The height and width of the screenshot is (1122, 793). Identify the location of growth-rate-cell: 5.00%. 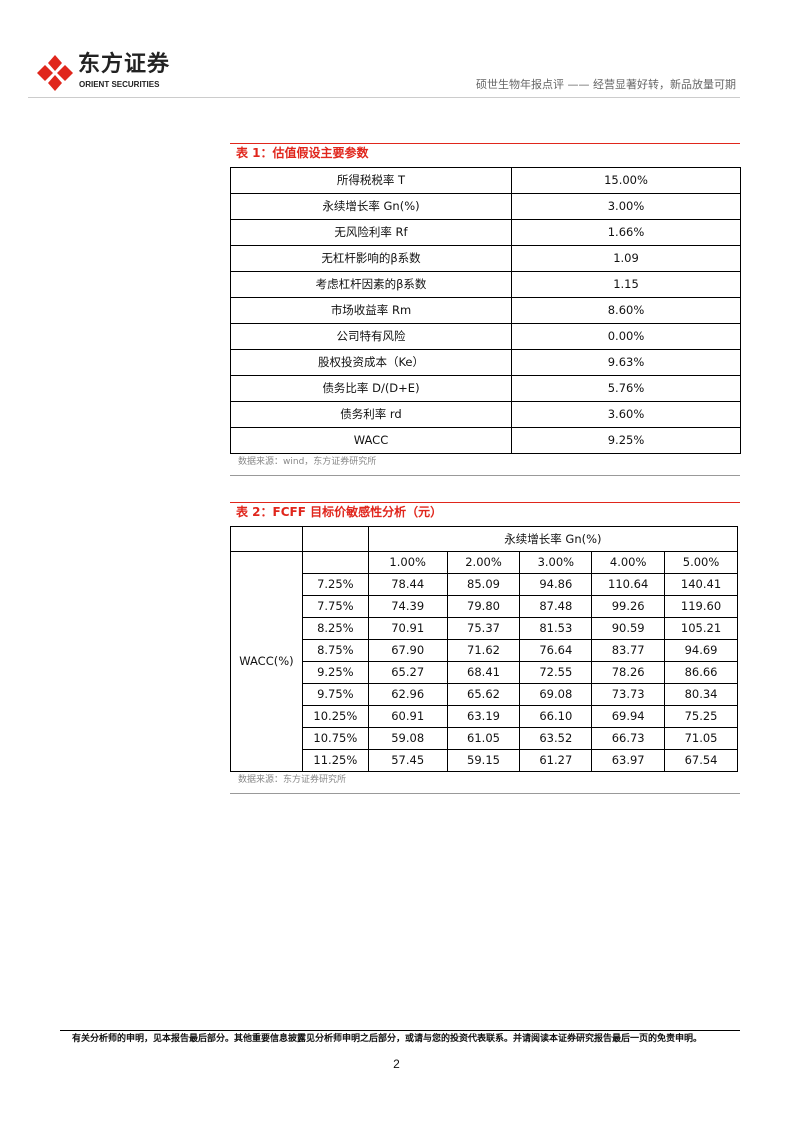
(701, 562).